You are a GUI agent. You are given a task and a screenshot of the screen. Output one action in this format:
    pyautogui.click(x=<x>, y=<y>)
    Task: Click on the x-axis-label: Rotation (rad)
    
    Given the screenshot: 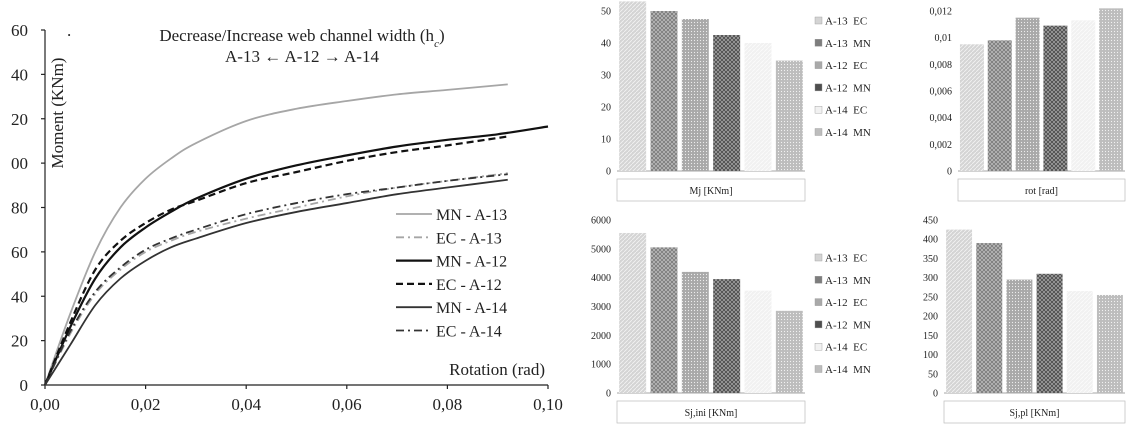 What is the action you would take?
    pyautogui.click(x=497, y=369)
    